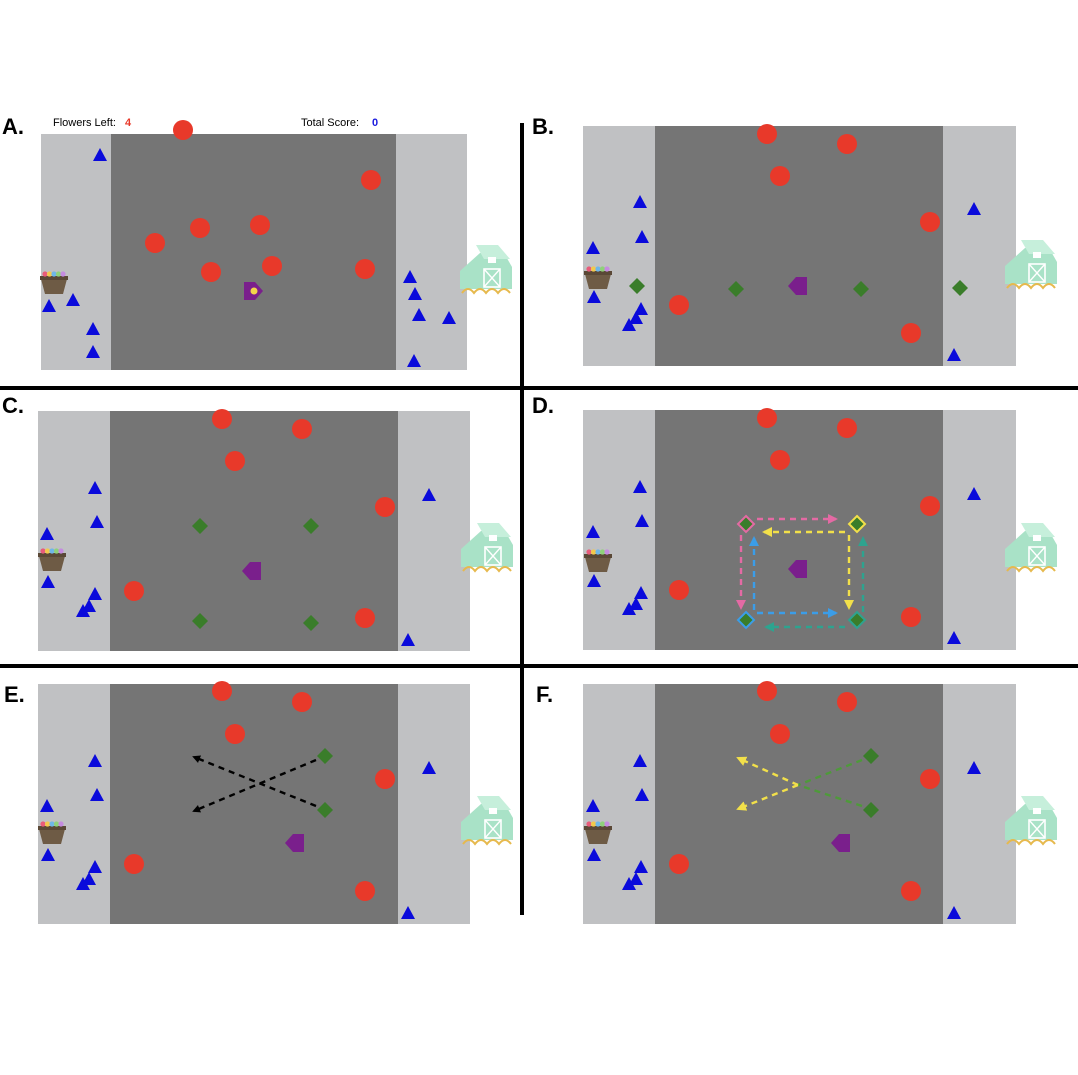 Image resolution: width=1078 pixels, height=1075 pixels. I want to click on panel-b, so click(820, 245).